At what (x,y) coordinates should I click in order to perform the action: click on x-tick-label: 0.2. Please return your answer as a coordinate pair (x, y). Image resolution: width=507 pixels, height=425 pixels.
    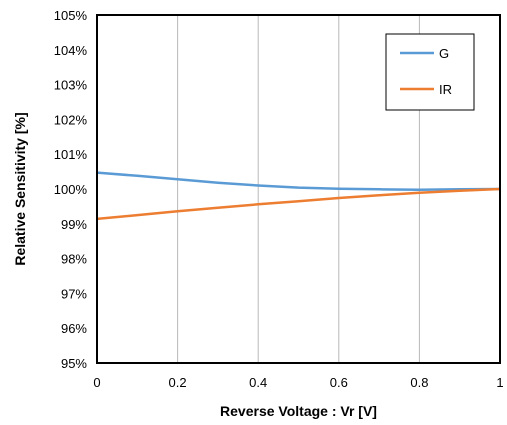
    Looking at the image, I should click on (178, 382).